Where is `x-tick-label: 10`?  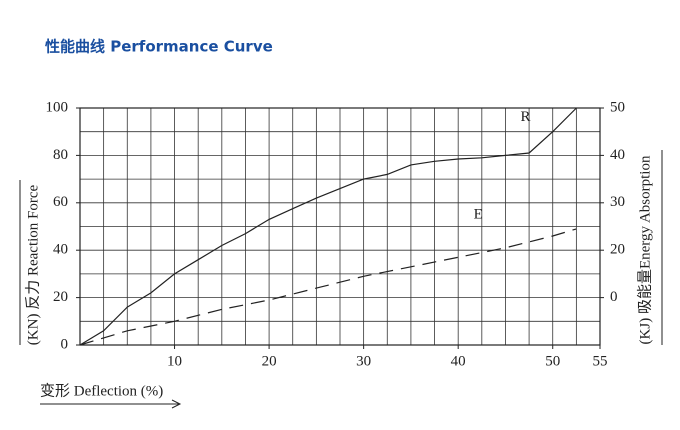
x-tick-label: 10 is located at coordinates (174, 361).